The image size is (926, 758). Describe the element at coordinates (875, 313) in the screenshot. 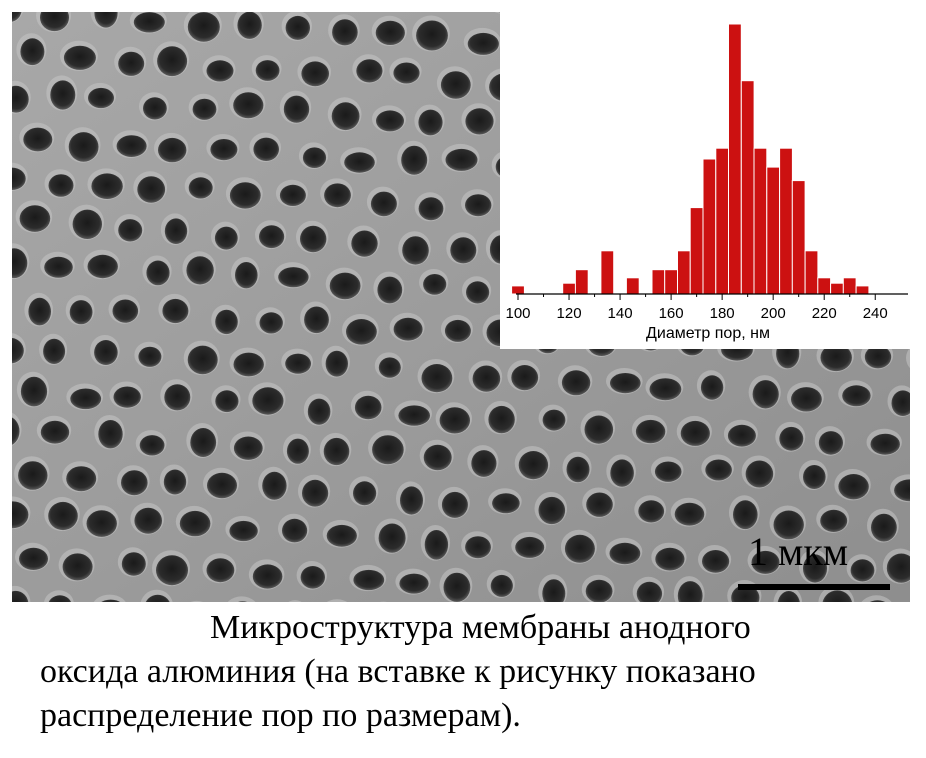

I see `x-tick-label: 240` at that location.